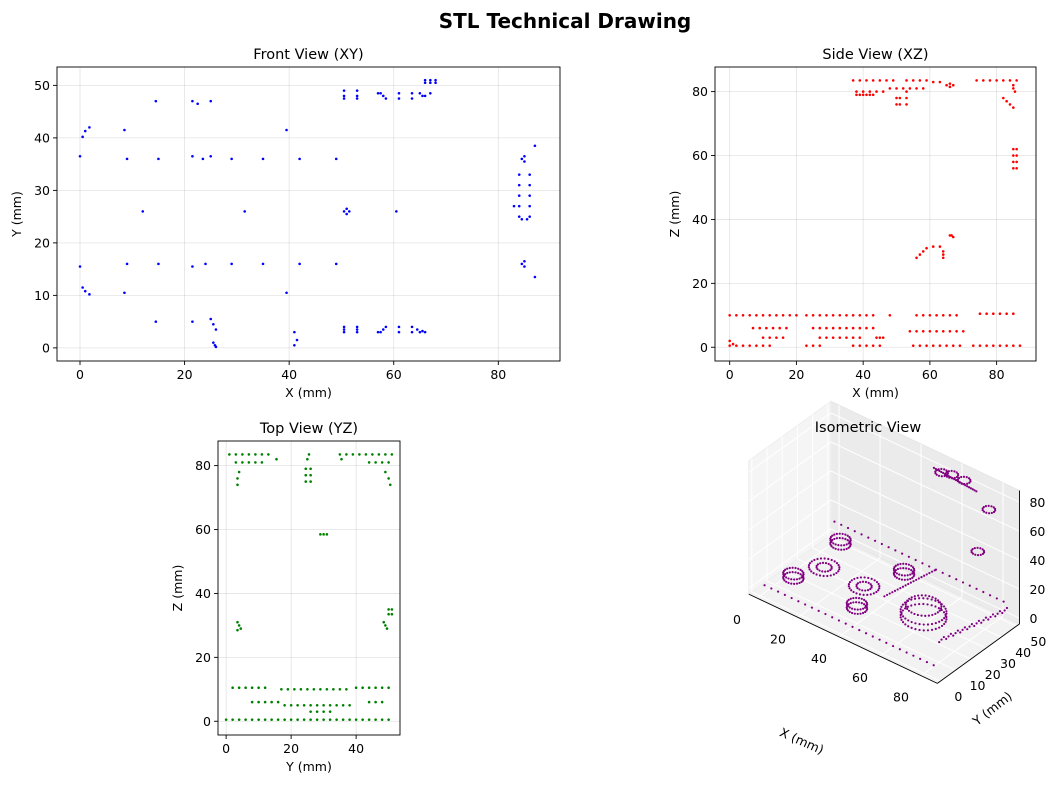 The height and width of the screenshot is (789, 1046). What do you see at coordinates (565, 21) in the screenshot?
I see `figure-title: STL Technical Drawing` at bounding box center [565, 21].